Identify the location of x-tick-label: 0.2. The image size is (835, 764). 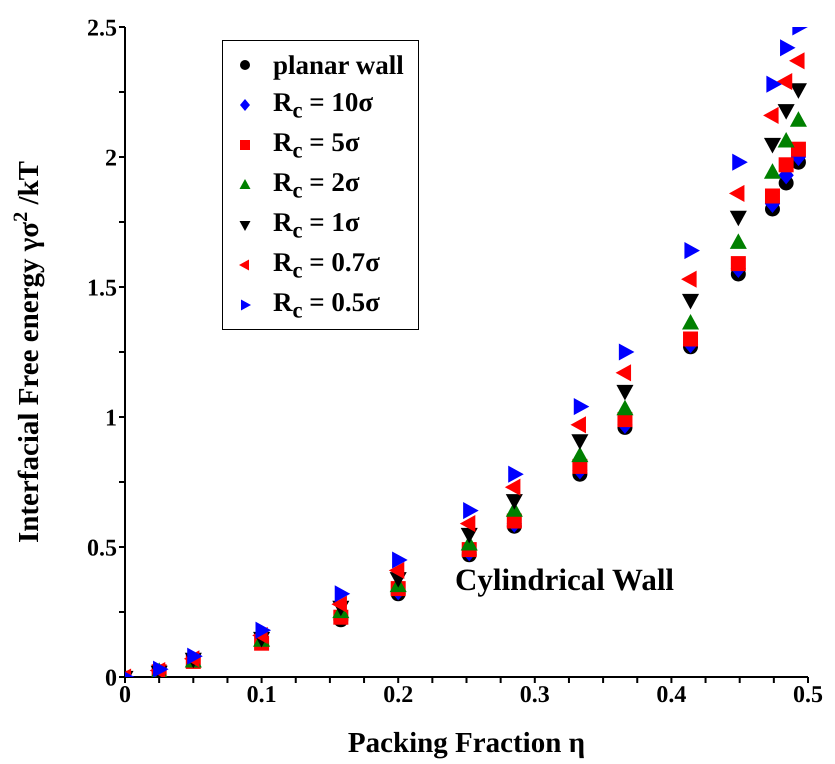
(398, 695).